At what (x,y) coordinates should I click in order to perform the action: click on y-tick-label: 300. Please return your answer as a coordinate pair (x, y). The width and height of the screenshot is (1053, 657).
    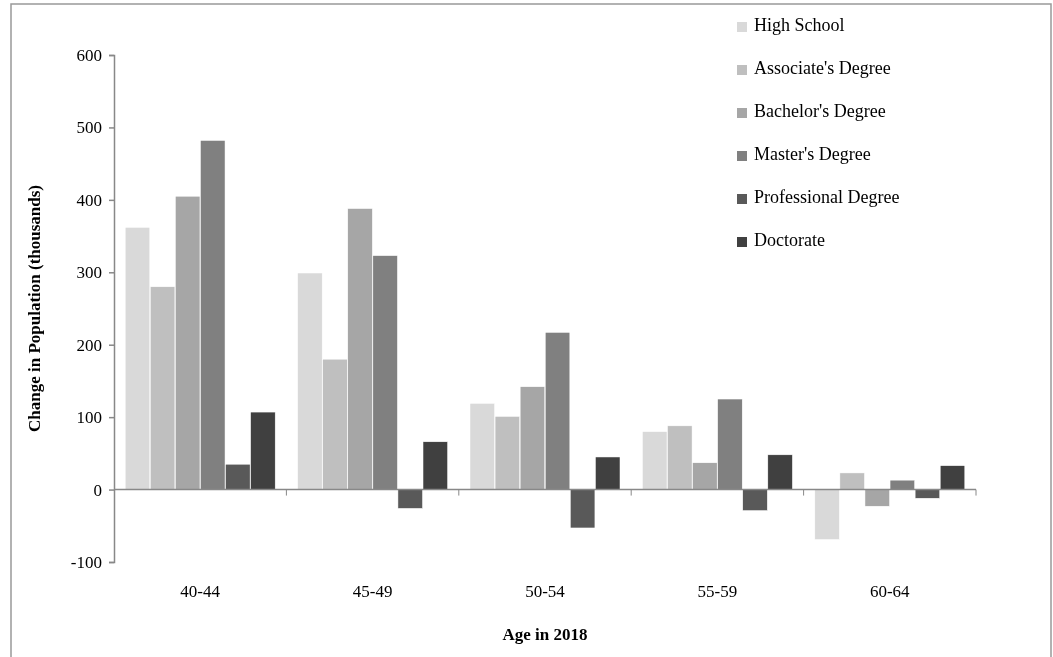
    Looking at the image, I should click on (89, 273).